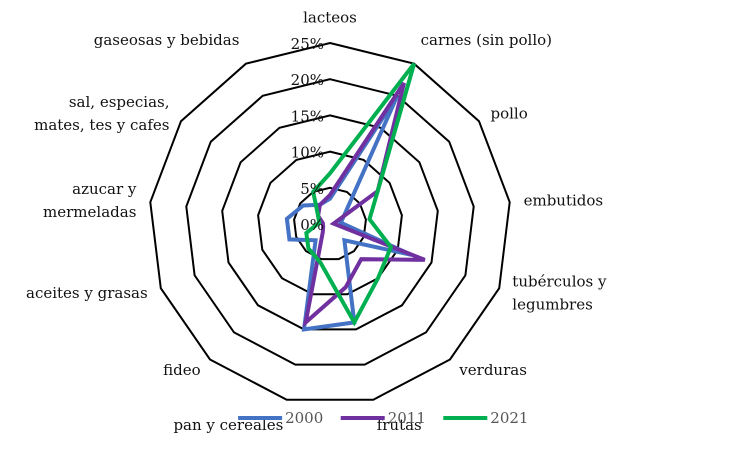  I want to click on category-label-text: pollo, so click(509, 113).